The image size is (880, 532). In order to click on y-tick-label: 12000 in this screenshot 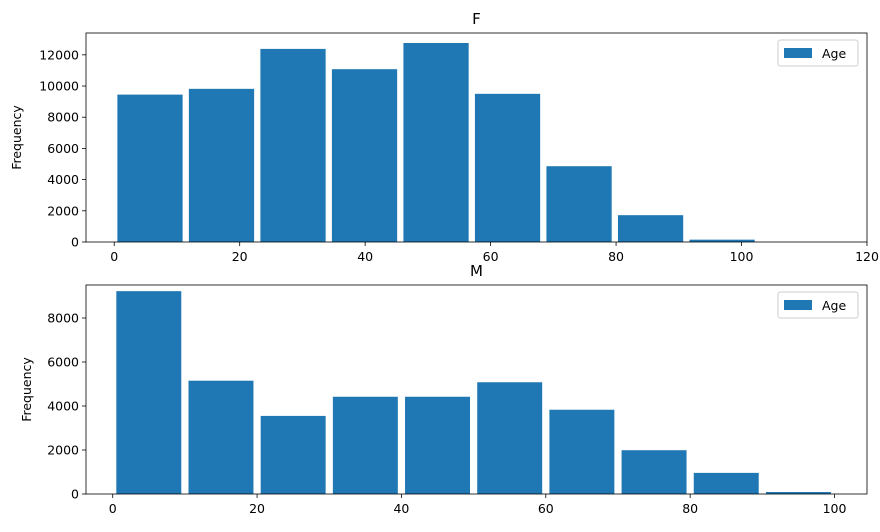, I will do `click(59, 54)`.